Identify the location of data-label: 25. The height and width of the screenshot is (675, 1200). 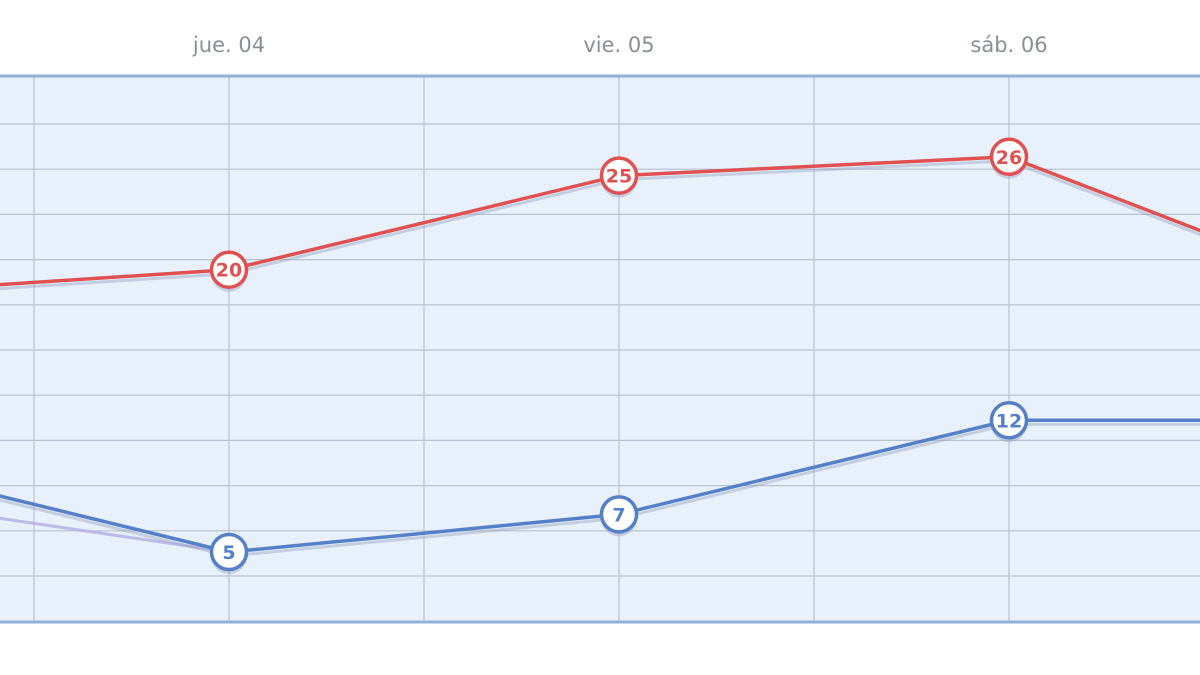
(619, 177).